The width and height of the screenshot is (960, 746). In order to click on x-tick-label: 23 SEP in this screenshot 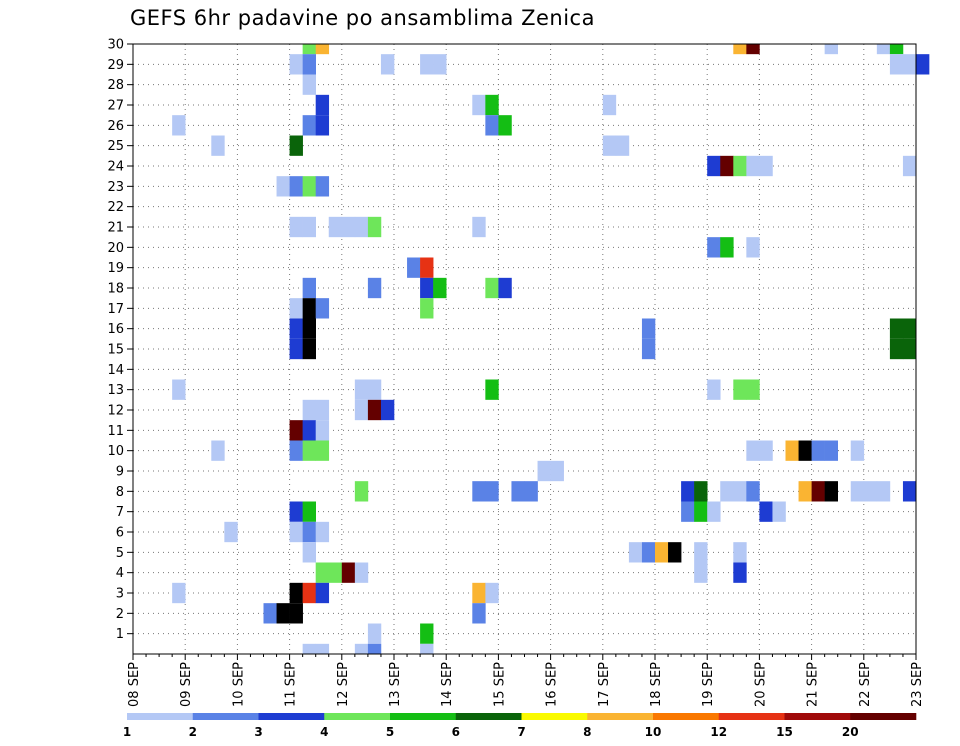, I will do `click(917, 684)`.